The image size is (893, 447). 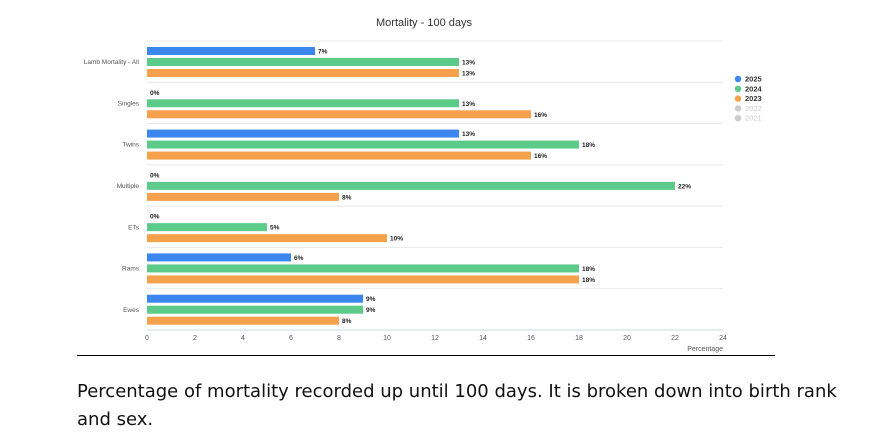 I want to click on data-label: 7%, so click(x=323, y=52).